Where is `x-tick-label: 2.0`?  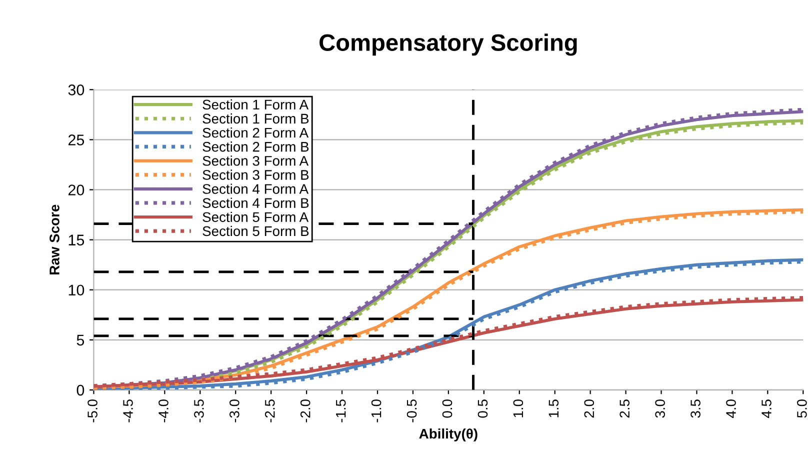 x-tick-label: 2.0 is located at coordinates (589, 409).